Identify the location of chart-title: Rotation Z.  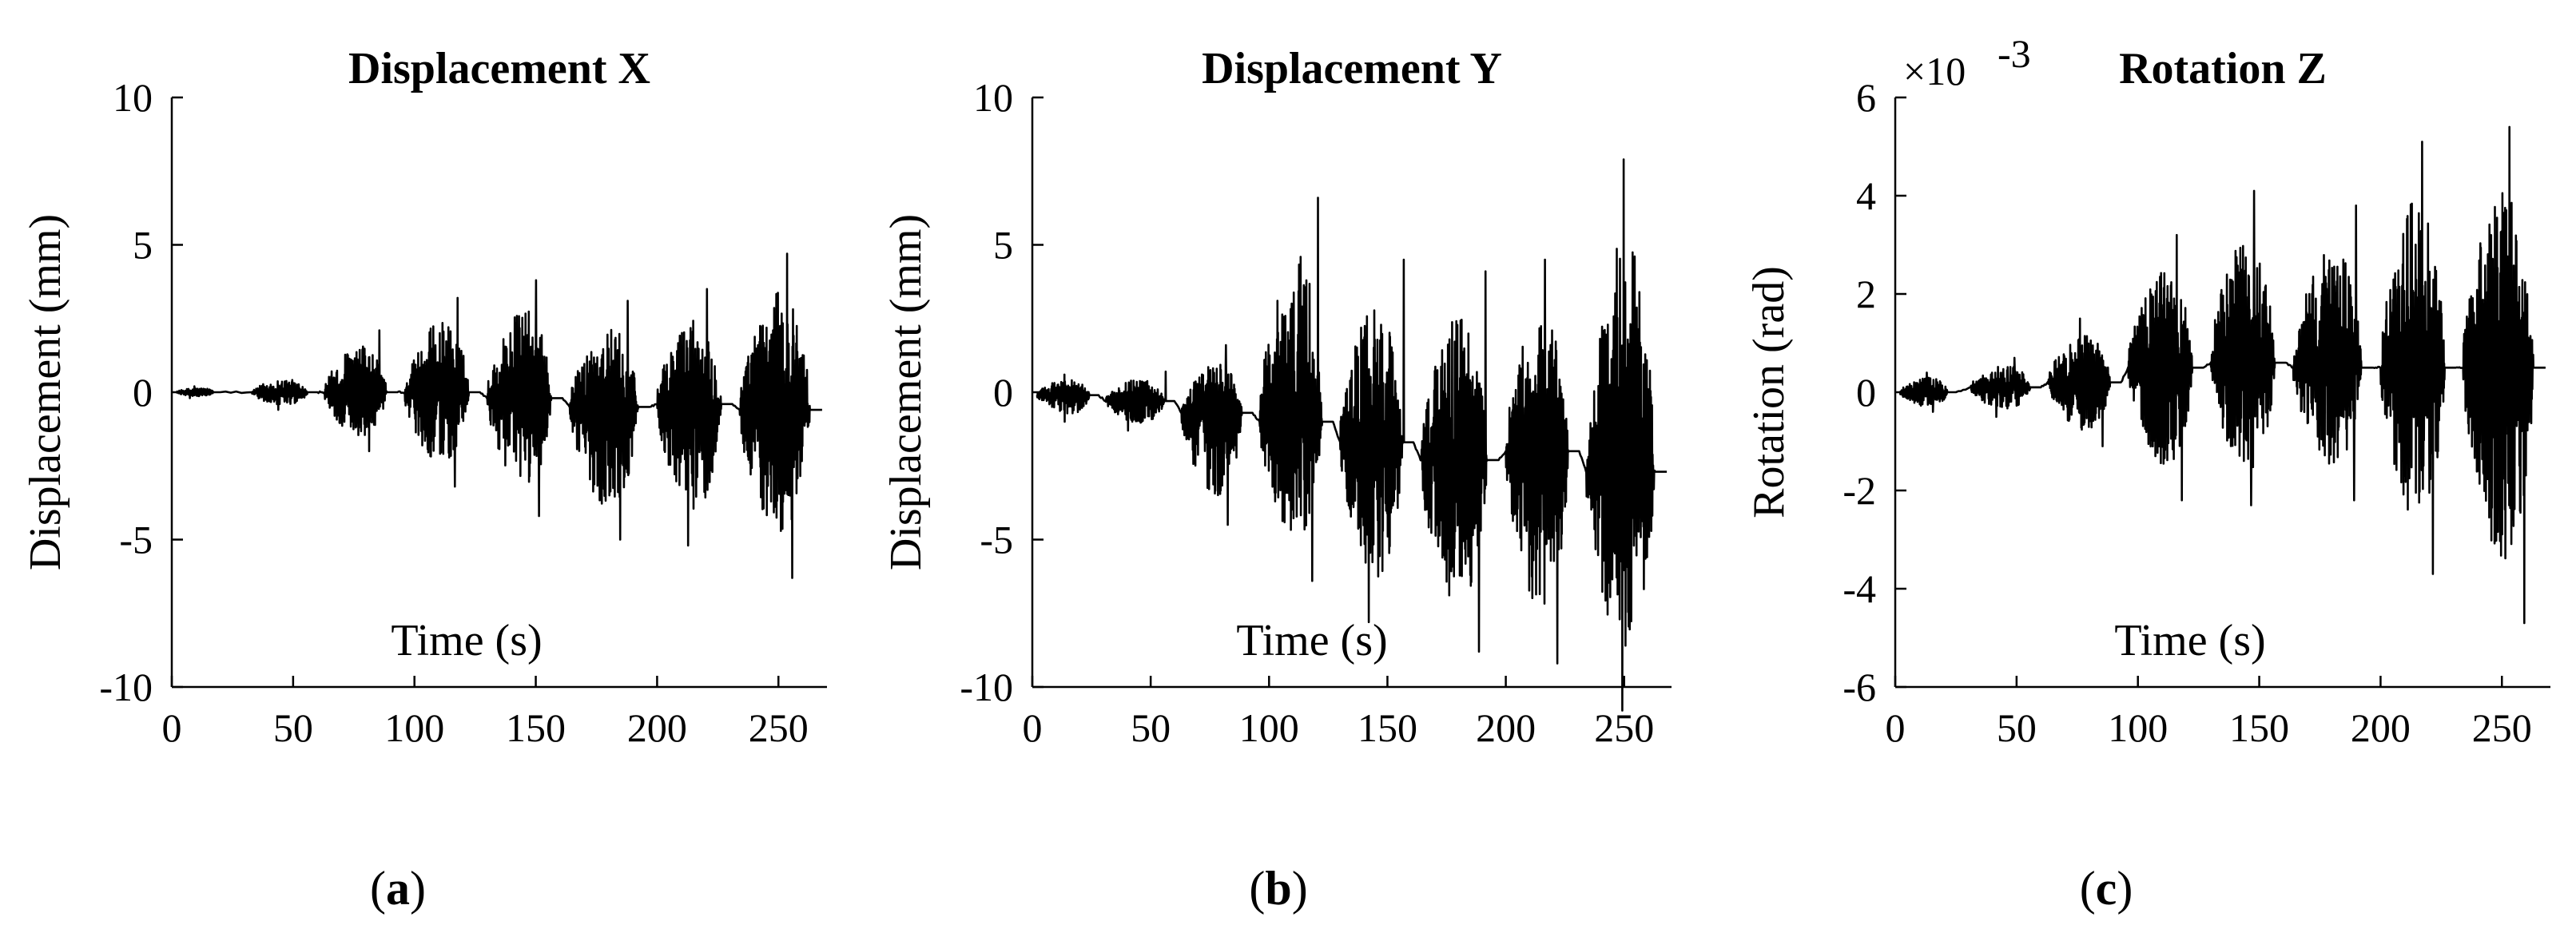
(2223, 68).